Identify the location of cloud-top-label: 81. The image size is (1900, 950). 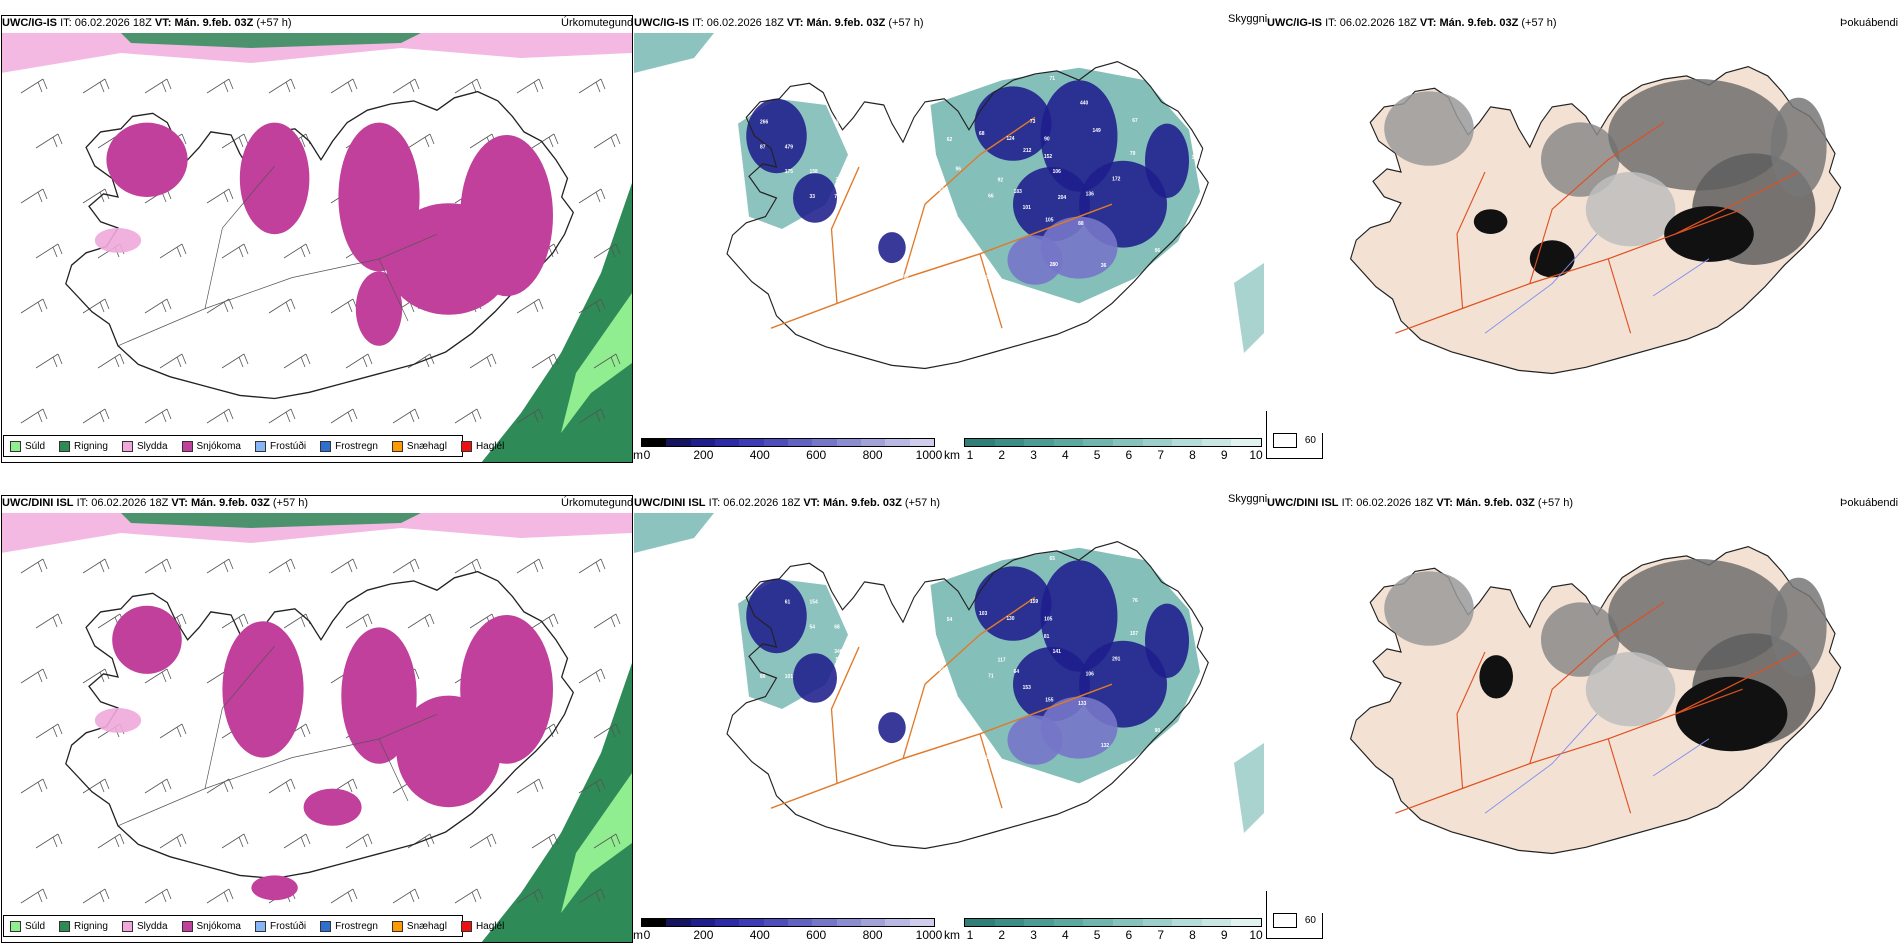
(1047, 637).